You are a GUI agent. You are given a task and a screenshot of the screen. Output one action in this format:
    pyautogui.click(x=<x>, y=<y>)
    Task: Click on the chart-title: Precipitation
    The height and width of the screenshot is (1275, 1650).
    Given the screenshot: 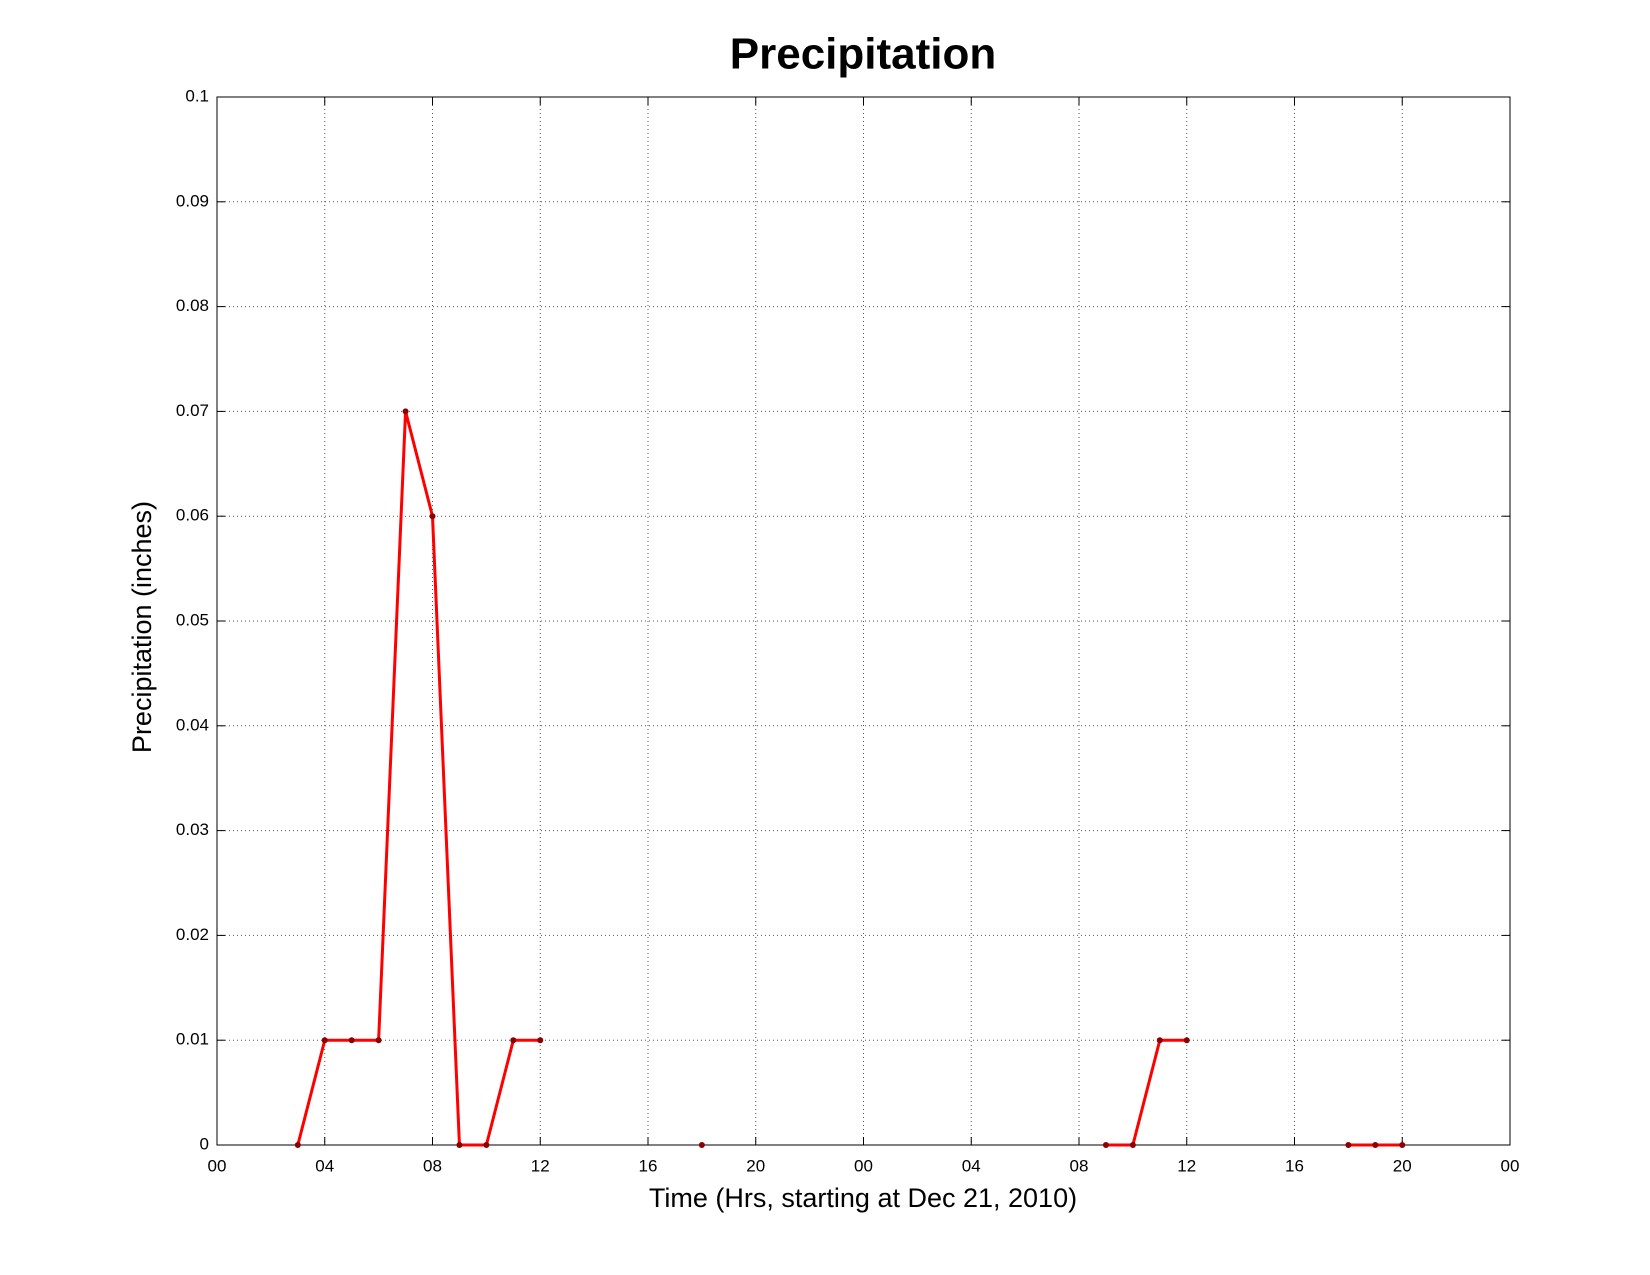 What is the action you would take?
    pyautogui.click(x=863, y=54)
    